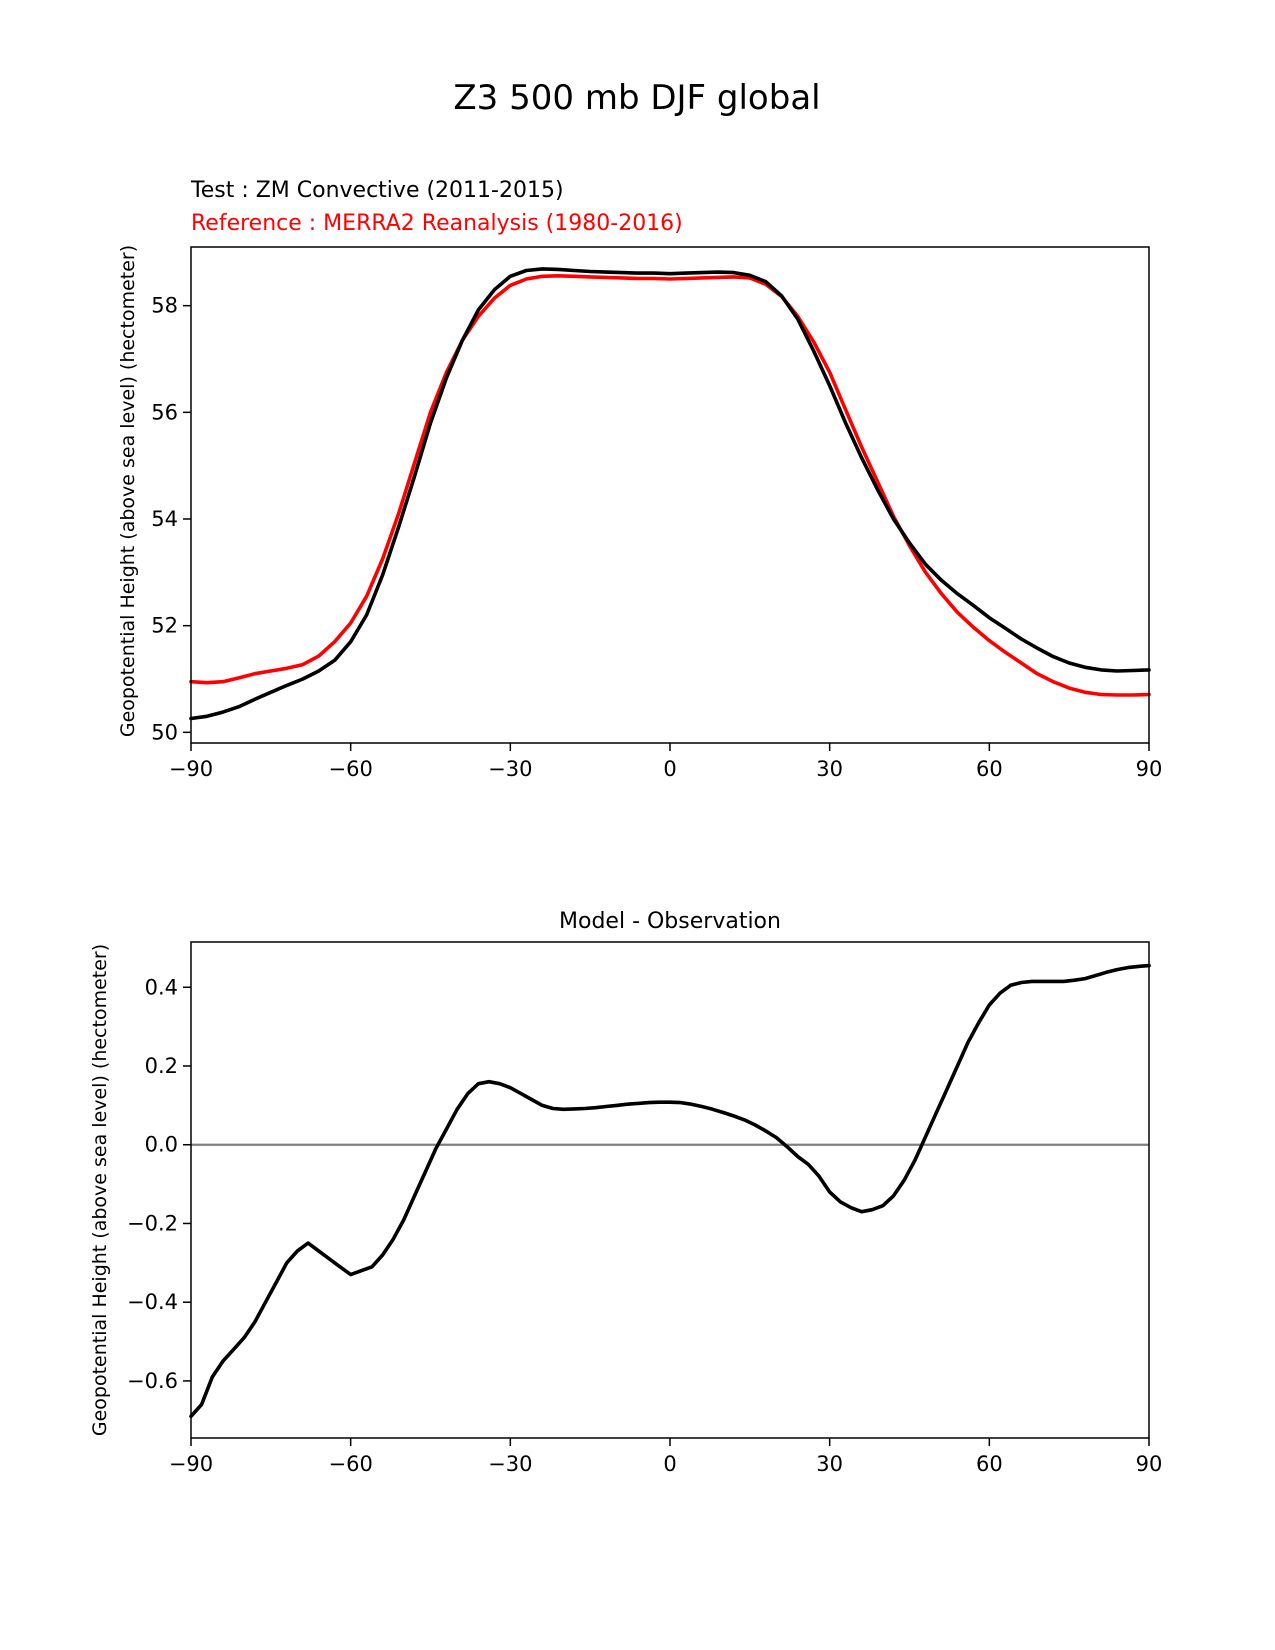  I want to click on top-x-tick-label: 60, so click(989, 769).